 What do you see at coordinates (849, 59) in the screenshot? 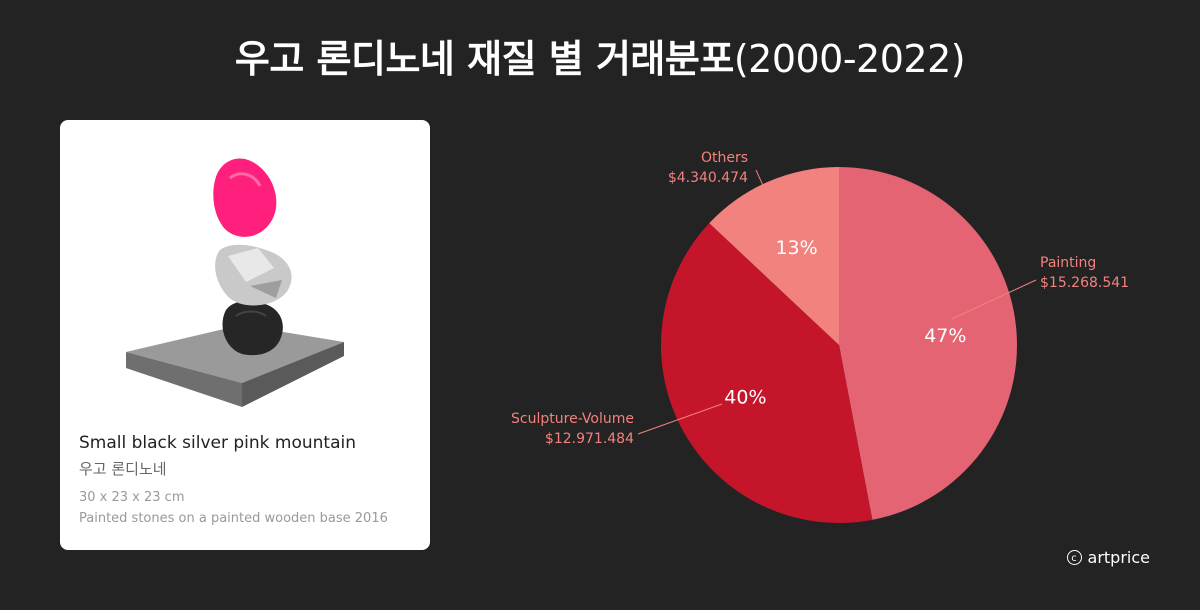
I see `title-years: (2000-2022)` at bounding box center [849, 59].